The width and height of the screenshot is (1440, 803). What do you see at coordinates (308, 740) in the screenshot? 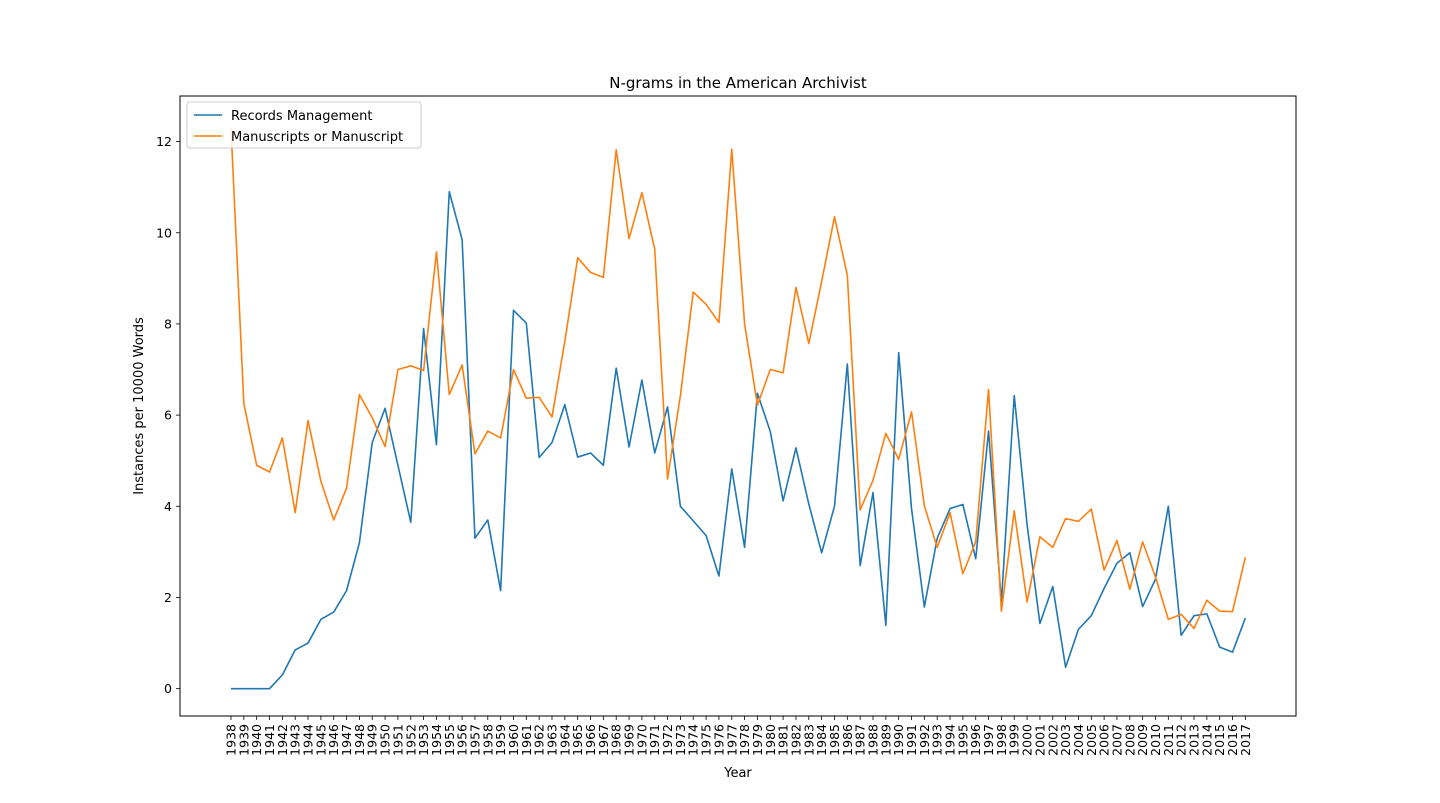
I see `x-tick-label: 1944` at bounding box center [308, 740].